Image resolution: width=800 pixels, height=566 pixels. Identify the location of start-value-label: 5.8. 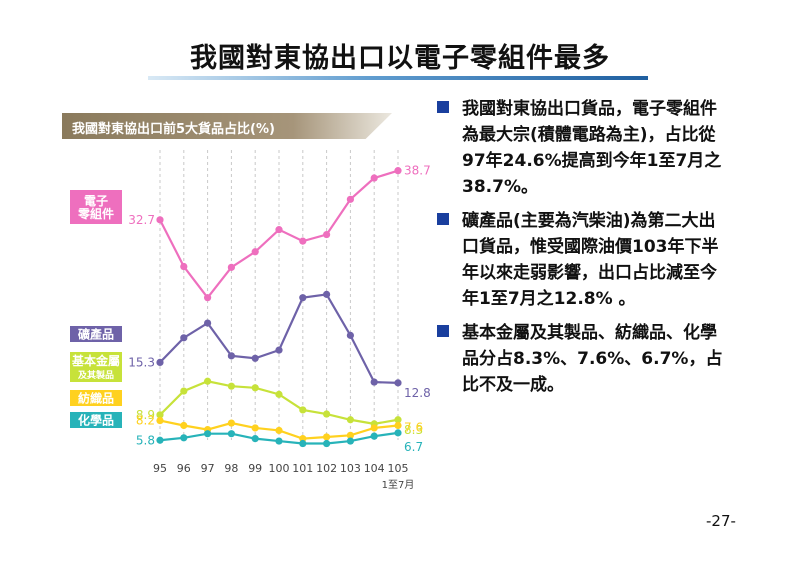
(145, 440).